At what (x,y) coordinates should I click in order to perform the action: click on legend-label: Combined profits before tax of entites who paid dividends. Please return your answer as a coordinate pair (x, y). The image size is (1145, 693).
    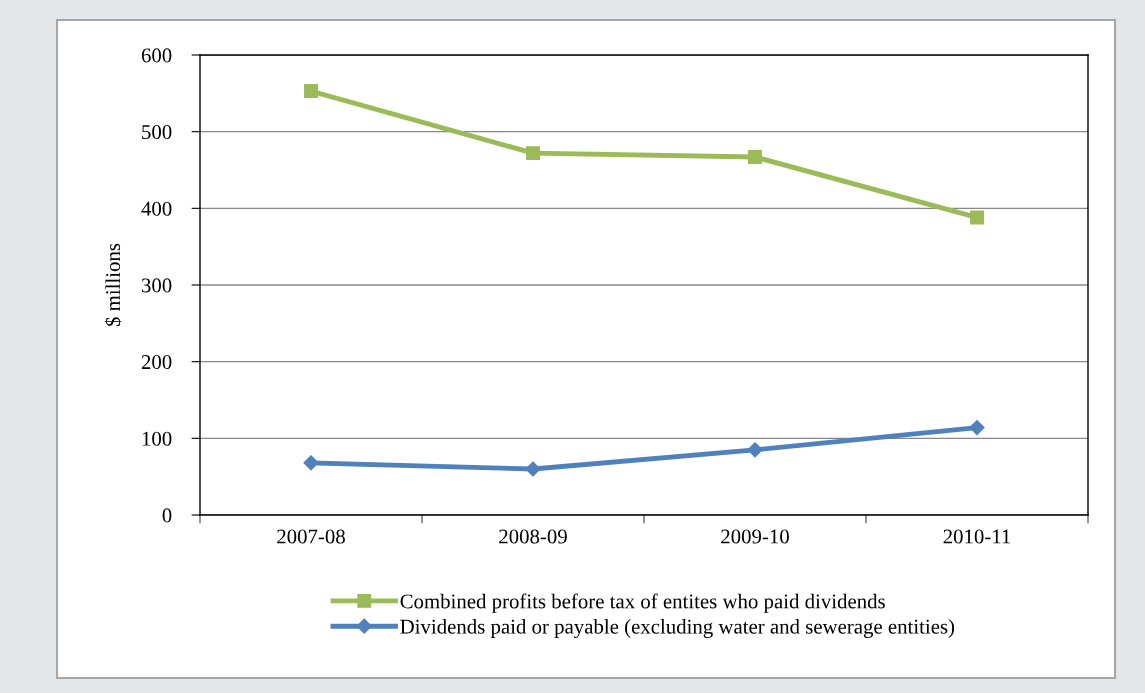
    Looking at the image, I should click on (642, 603).